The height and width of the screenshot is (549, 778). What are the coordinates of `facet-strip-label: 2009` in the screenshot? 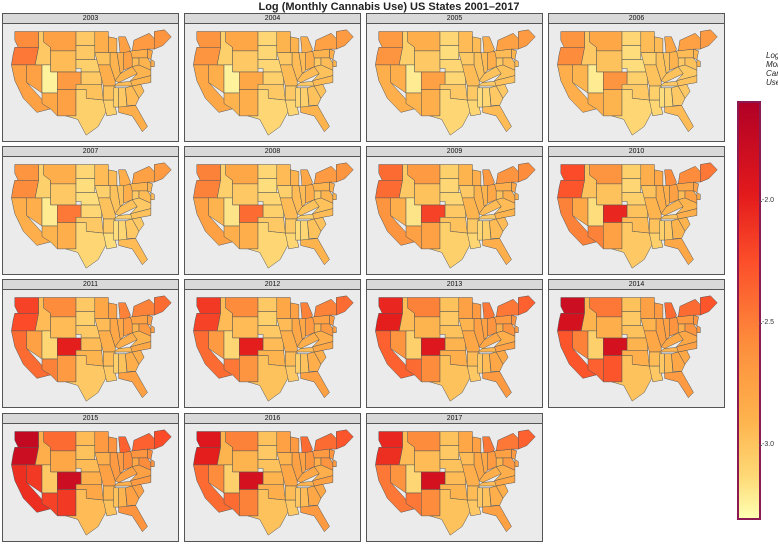 It's located at (454, 151).